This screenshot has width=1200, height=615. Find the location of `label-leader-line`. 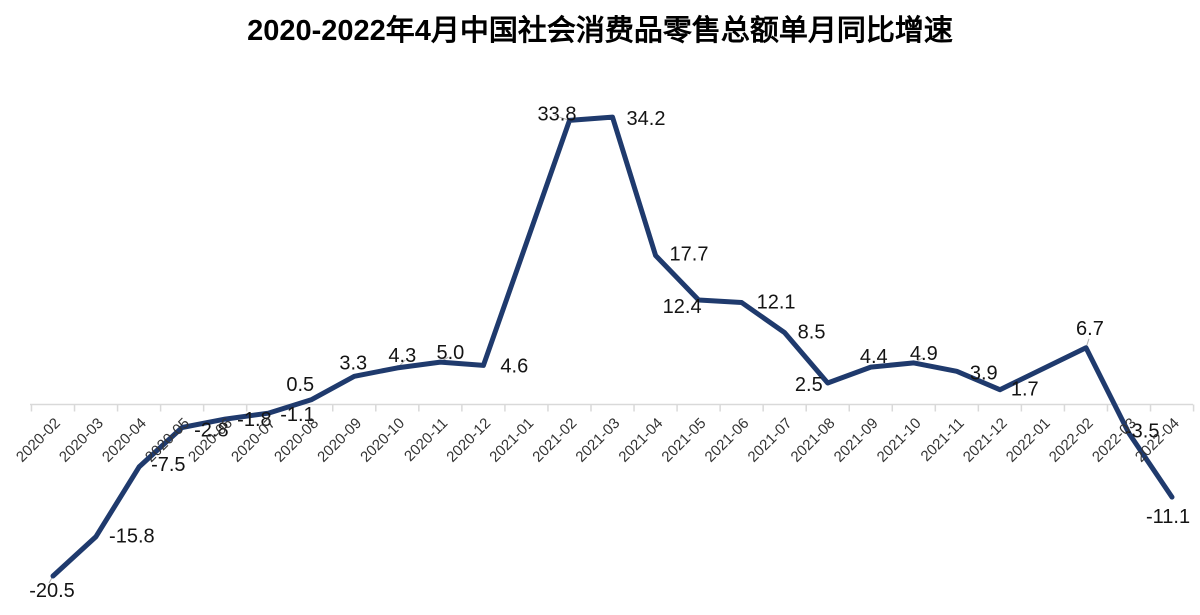

label-leader-line is located at coordinates (562, 117).